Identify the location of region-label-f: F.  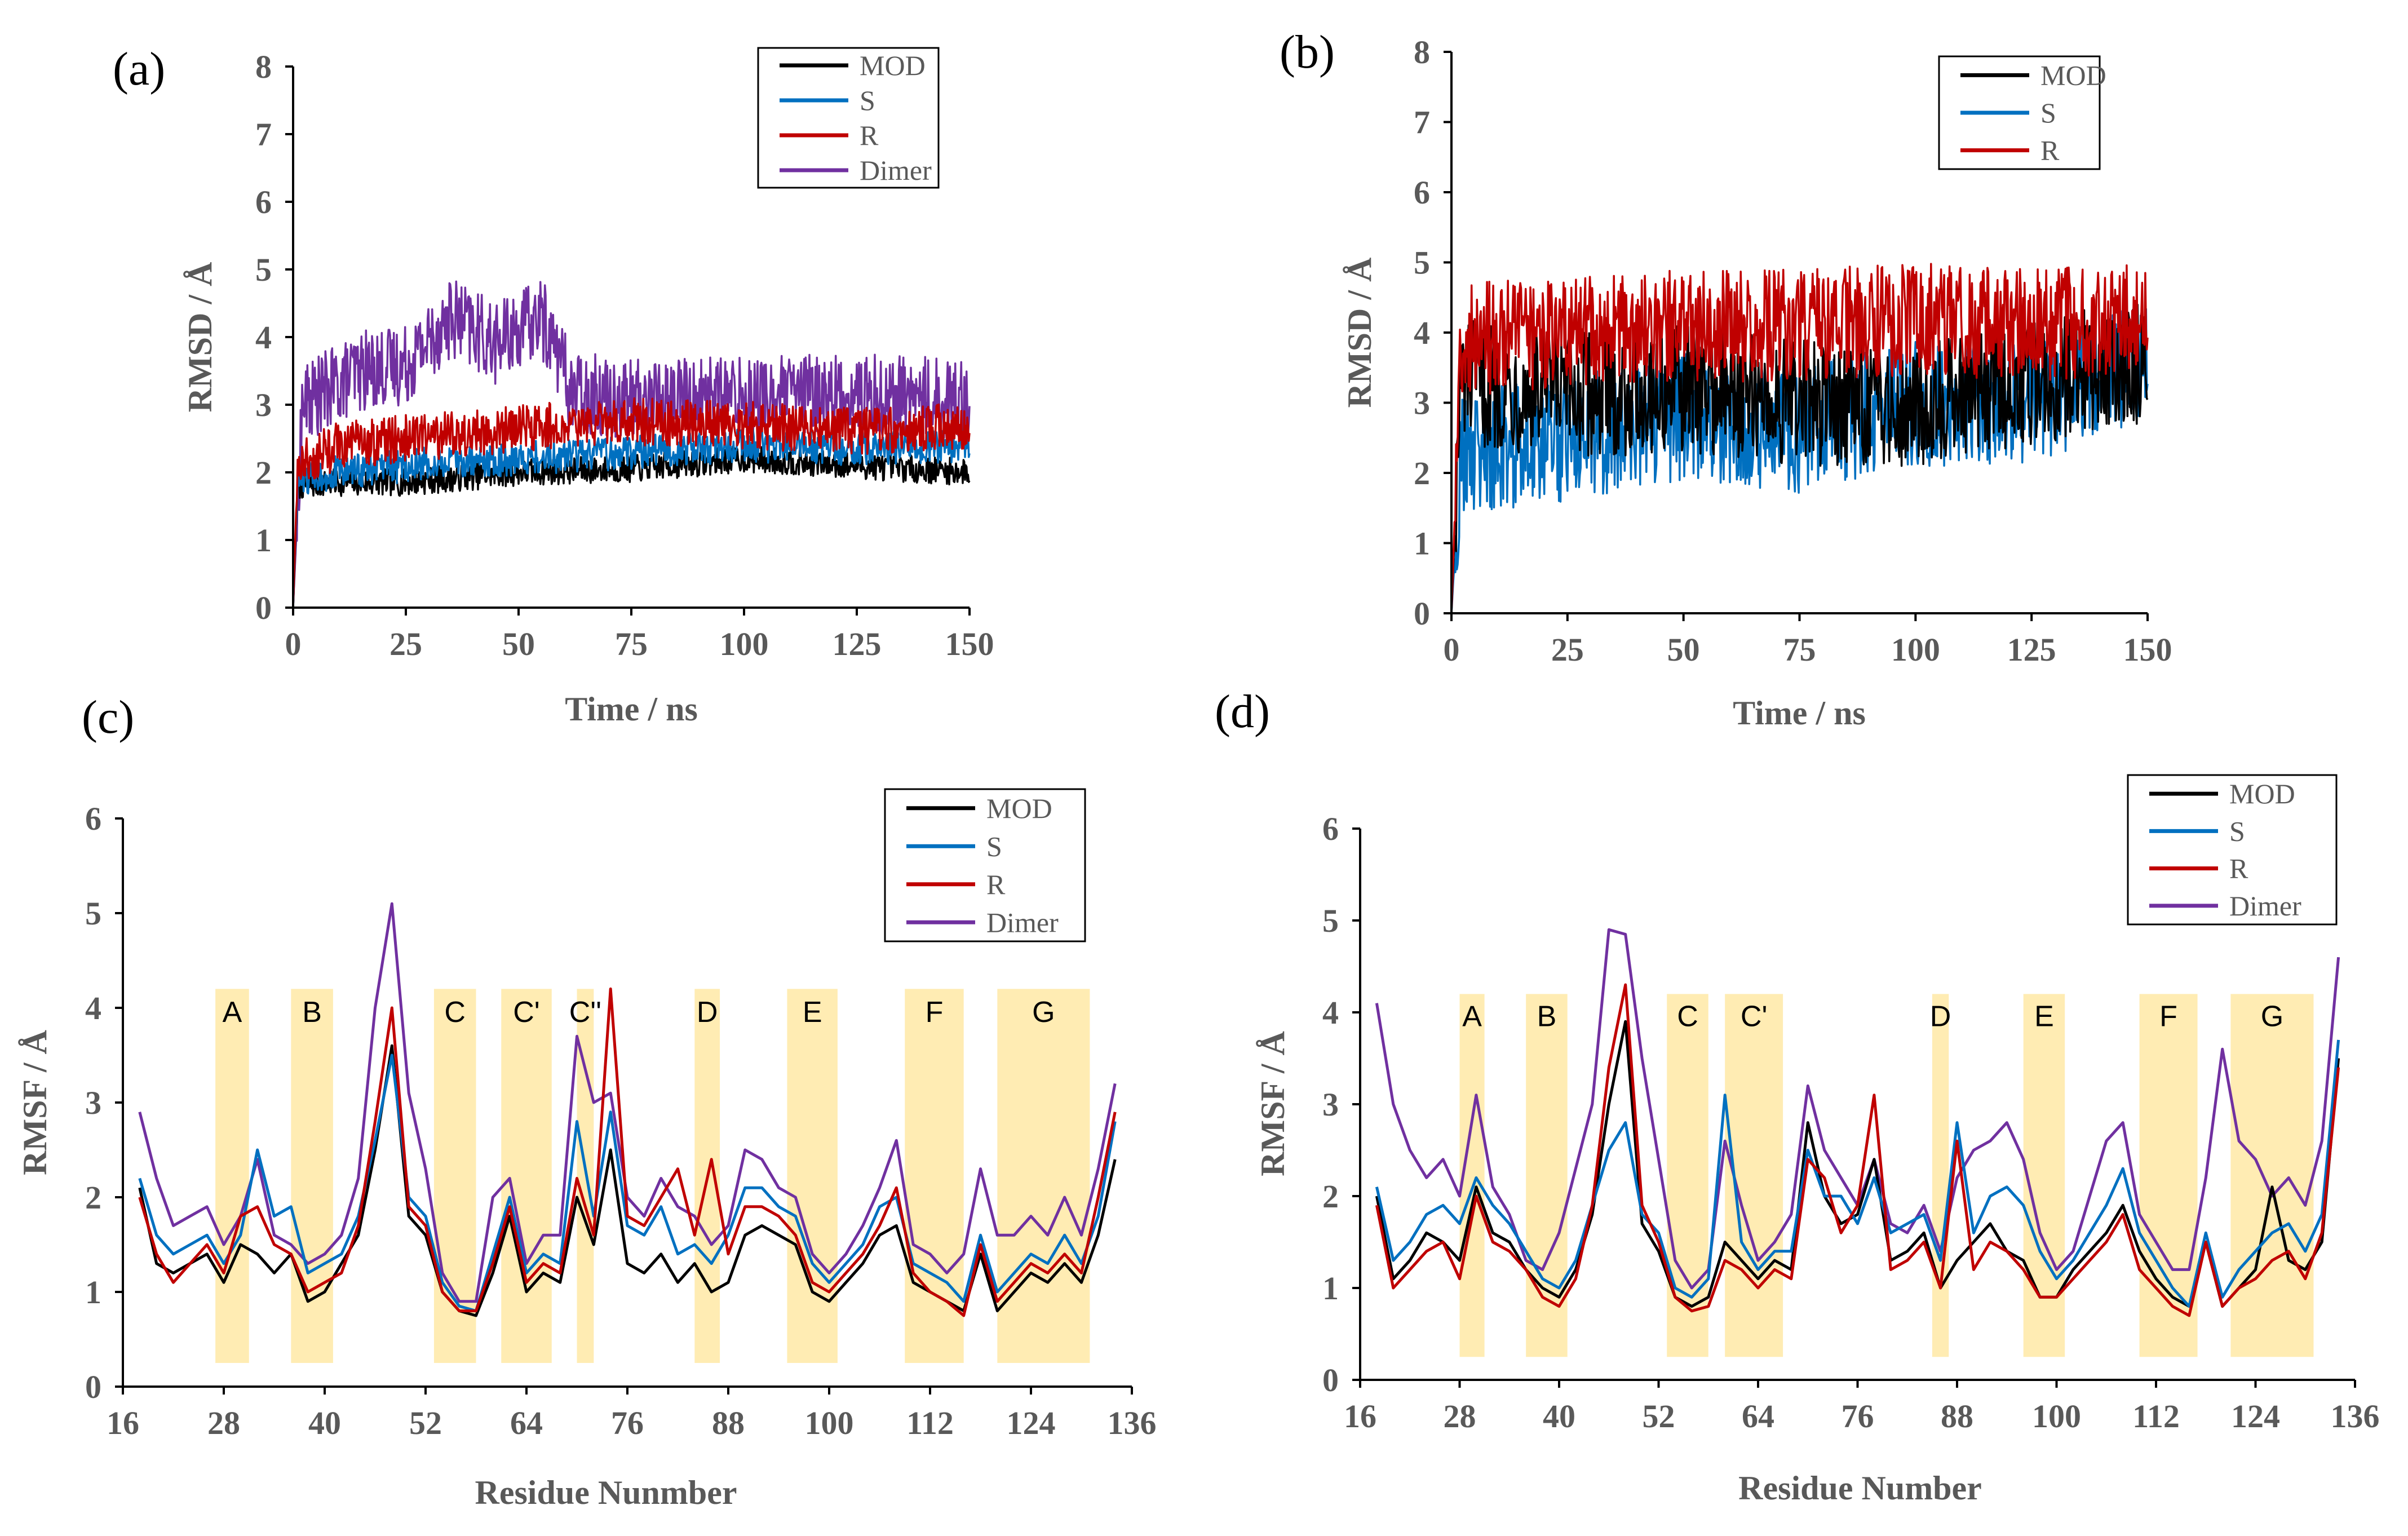
(935, 1013).